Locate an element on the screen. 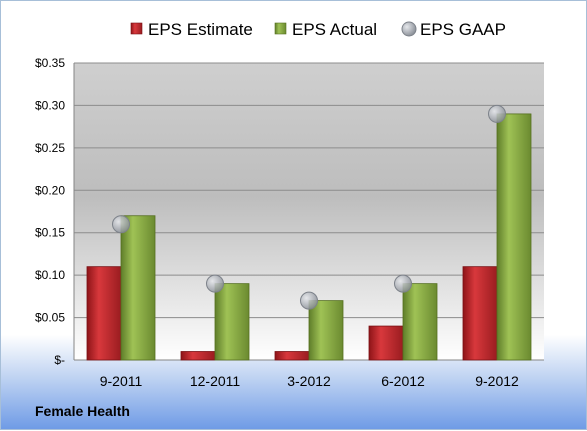 This screenshot has height=431, width=587. x-tick-label: 9-2012 is located at coordinates (497, 381).